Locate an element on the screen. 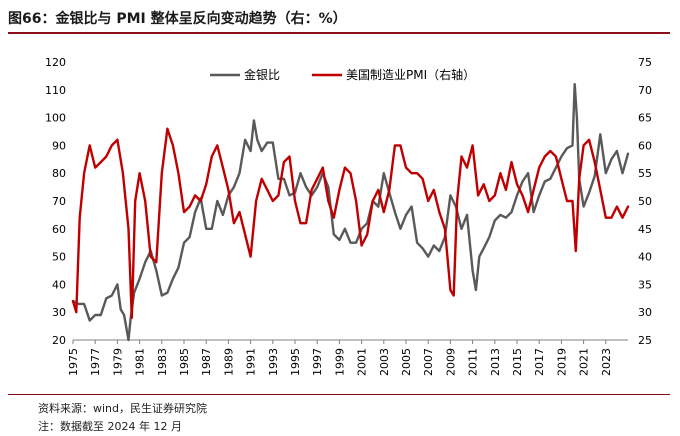 The image size is (680, 436). y-left-tick-label: 70 is located at coordinates (59, 201).